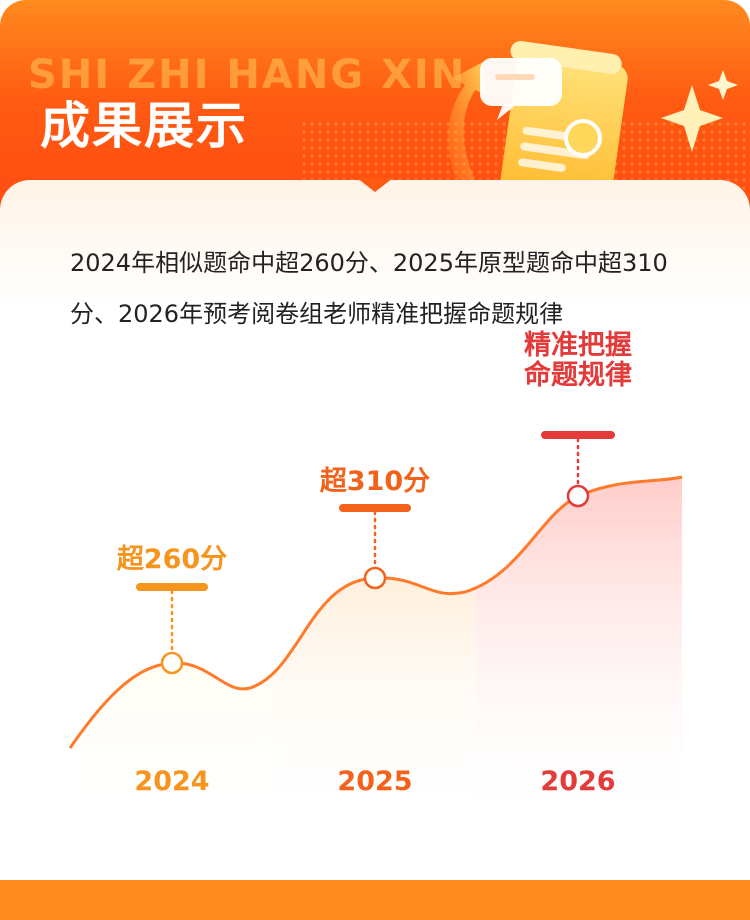  Describe the element at coordinates (375, 900) in the screenshot. I see `footer-bar` at that location.